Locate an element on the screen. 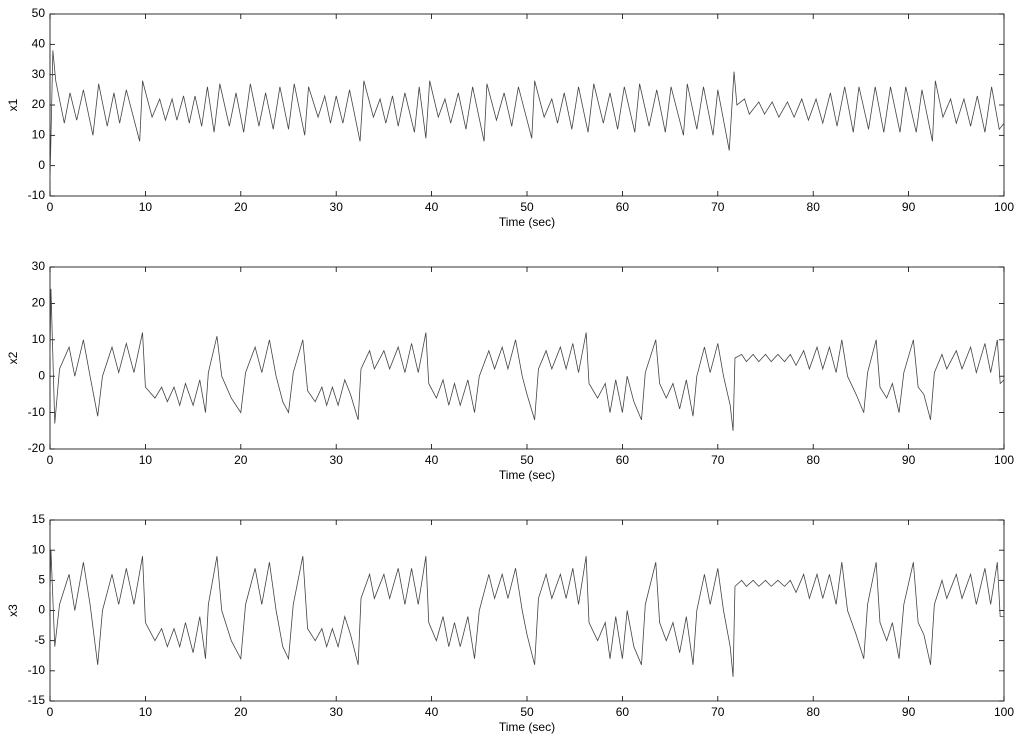 The width and height of the screenshot is (1024, 744). y-tick-label: 40 is located at coordinates (39, 44).